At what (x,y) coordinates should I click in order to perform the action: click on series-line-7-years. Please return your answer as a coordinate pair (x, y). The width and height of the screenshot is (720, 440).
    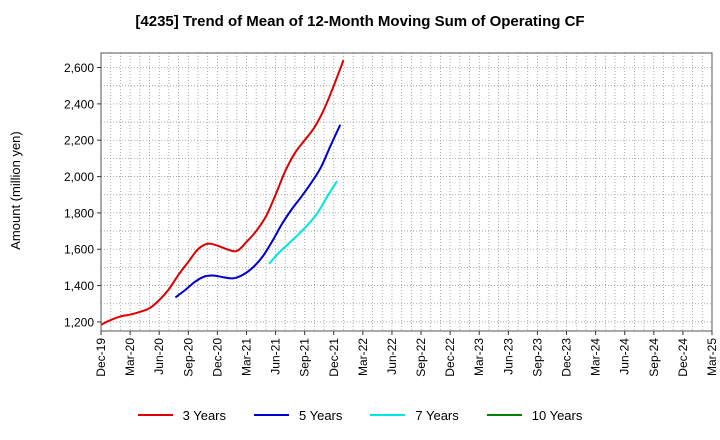
    Looking at the image, I should click on (303, 222).